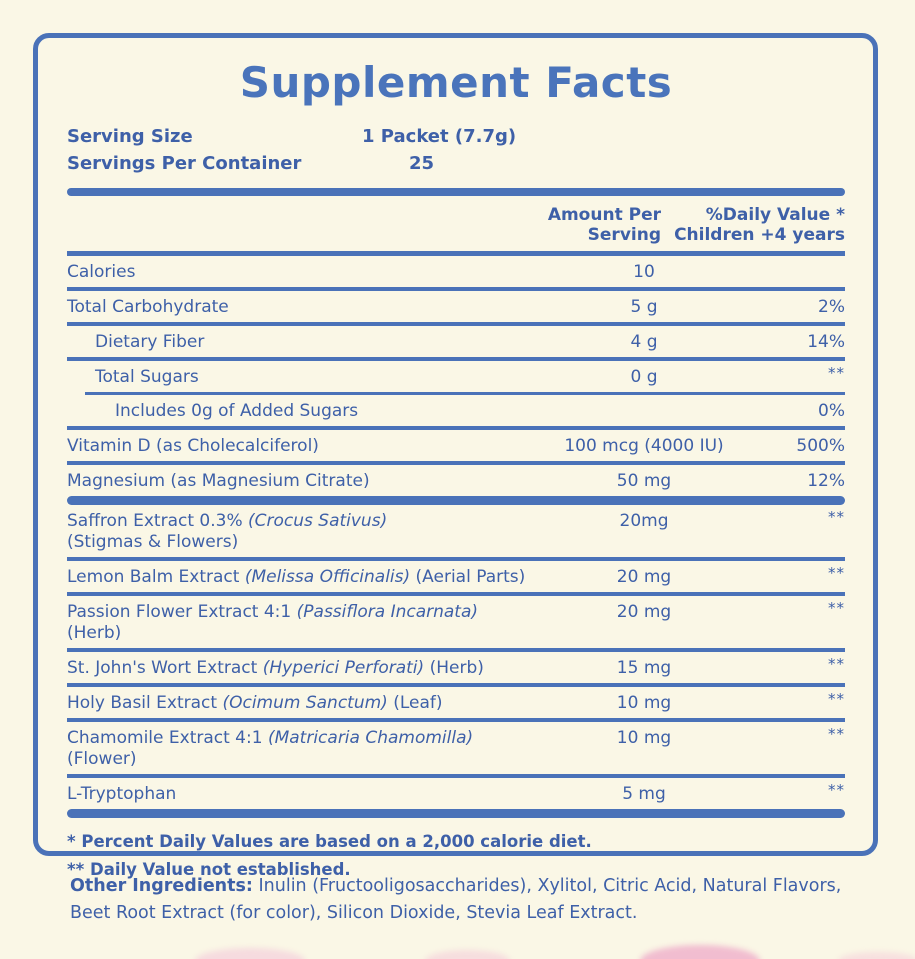 Image resolution: width=915 pixels, height=959 pixels. What do you see at coordinates (644, 521) in the screenshot?
I see `row-amount: 20mg` at bounding box center [644, 521].